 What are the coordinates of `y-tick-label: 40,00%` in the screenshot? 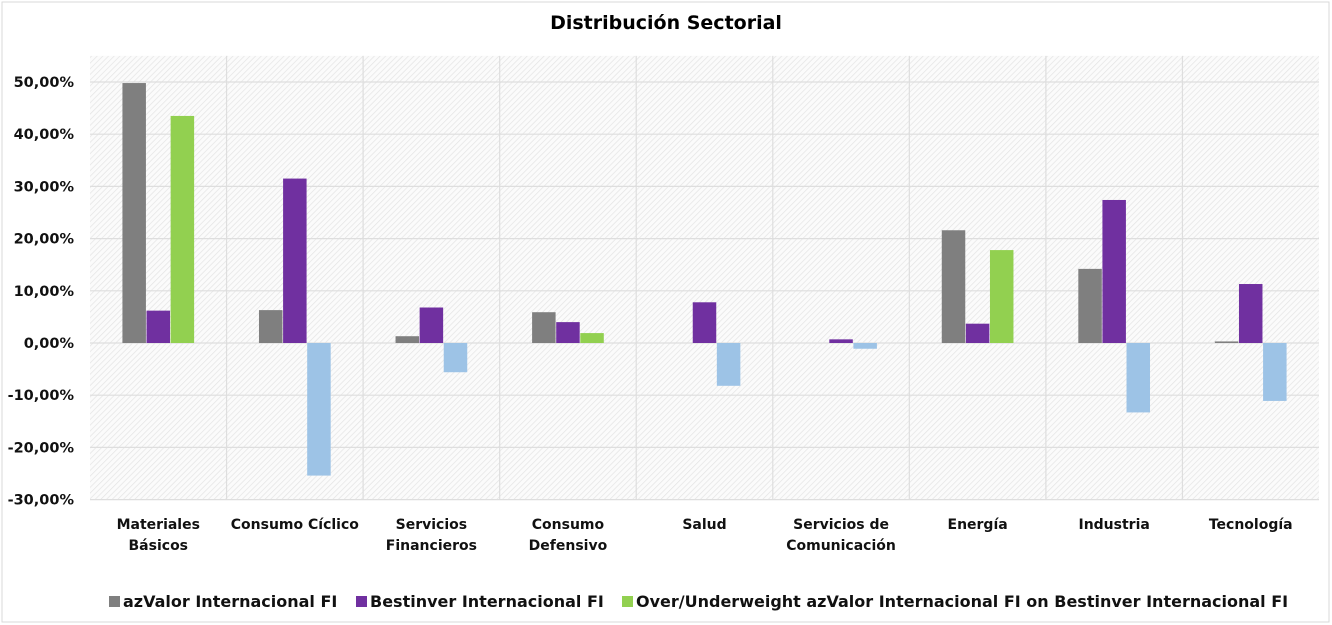 It's located at (44, 135).